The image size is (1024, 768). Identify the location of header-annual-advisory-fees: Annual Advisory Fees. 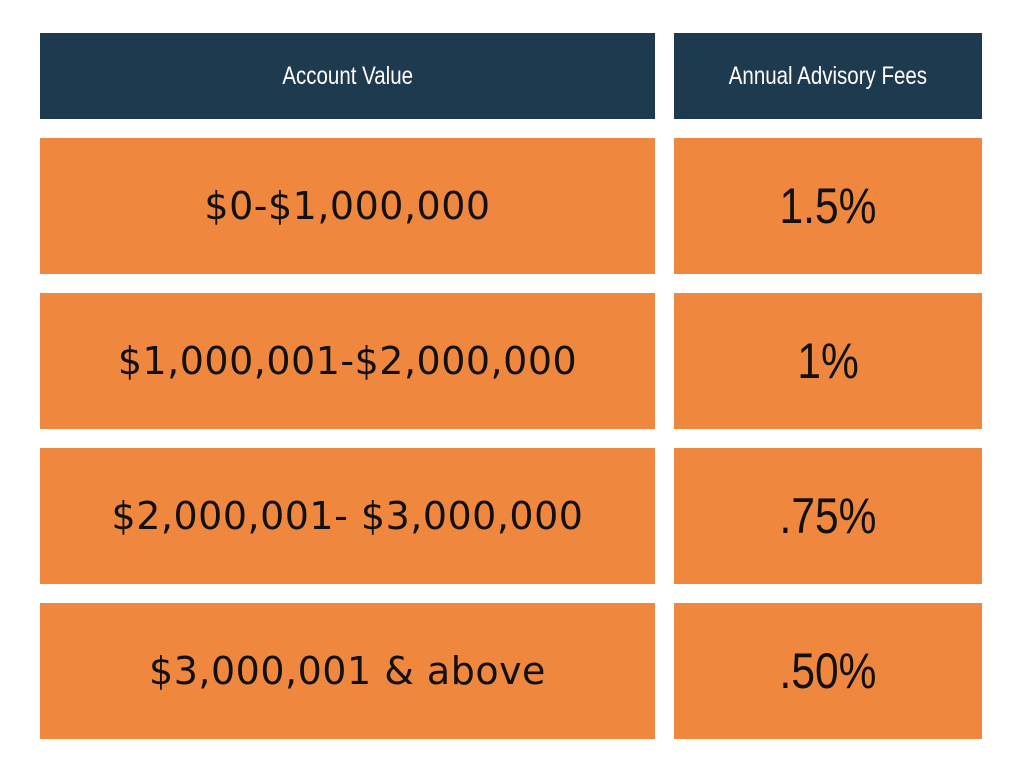
(828, 76).